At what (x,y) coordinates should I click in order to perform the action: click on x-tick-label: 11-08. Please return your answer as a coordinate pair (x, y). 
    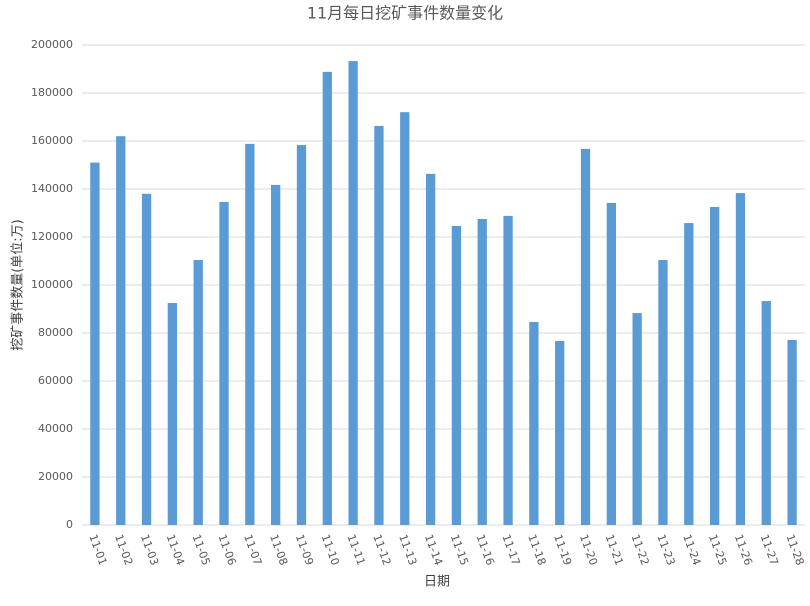
    Looking at the image, I should click on (278, 550).